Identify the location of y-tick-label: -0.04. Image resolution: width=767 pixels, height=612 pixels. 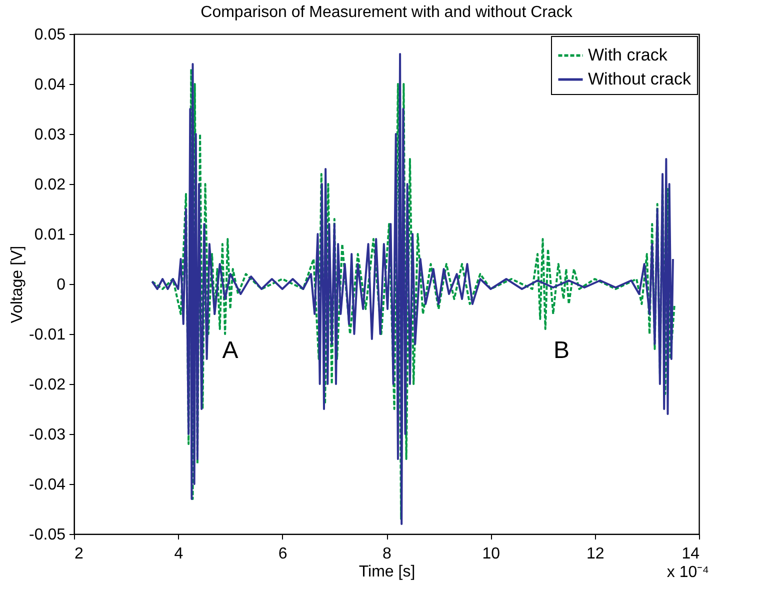
(47, 485).